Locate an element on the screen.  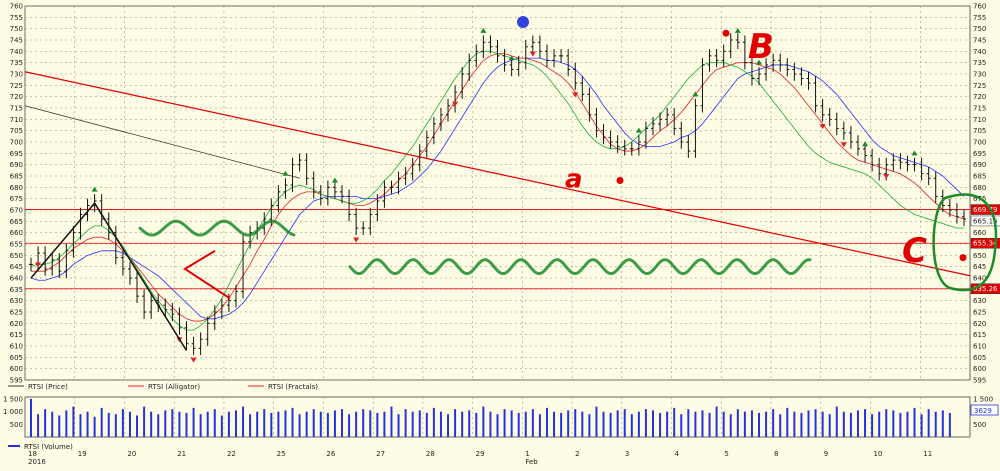
y-tick-label-left: 745 is located at coordinates (16, 41).